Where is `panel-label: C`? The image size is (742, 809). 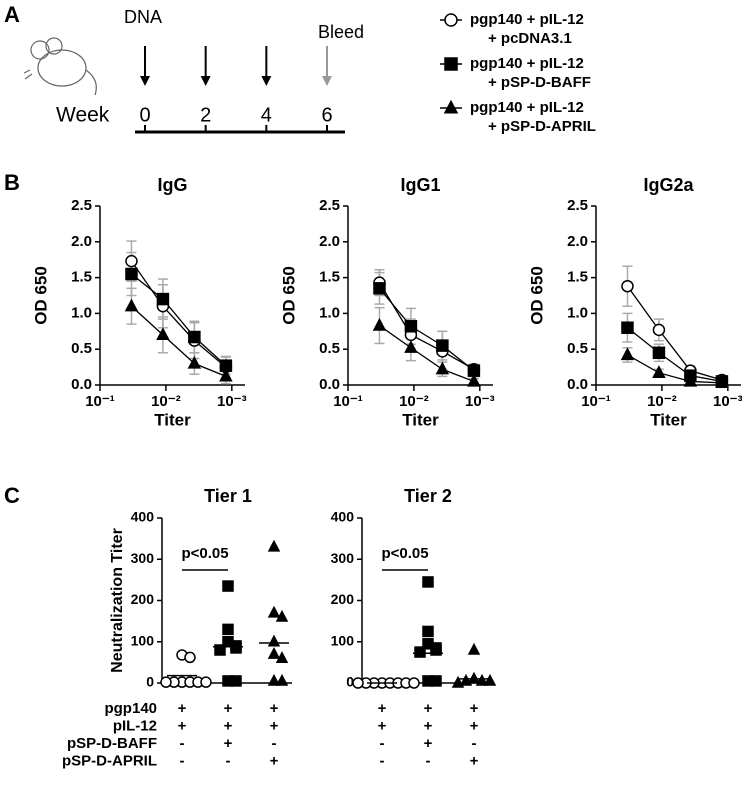 panel-label: C is located at coordinates (12, 495).